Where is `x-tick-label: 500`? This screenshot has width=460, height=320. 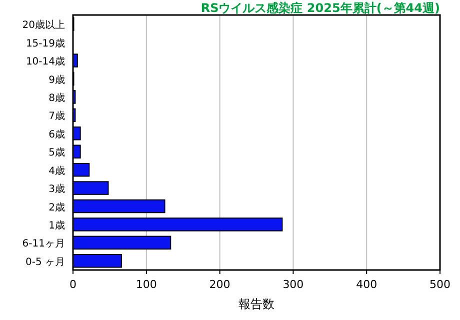 x-tick-label: 500 is located at coordinates (440, 284).